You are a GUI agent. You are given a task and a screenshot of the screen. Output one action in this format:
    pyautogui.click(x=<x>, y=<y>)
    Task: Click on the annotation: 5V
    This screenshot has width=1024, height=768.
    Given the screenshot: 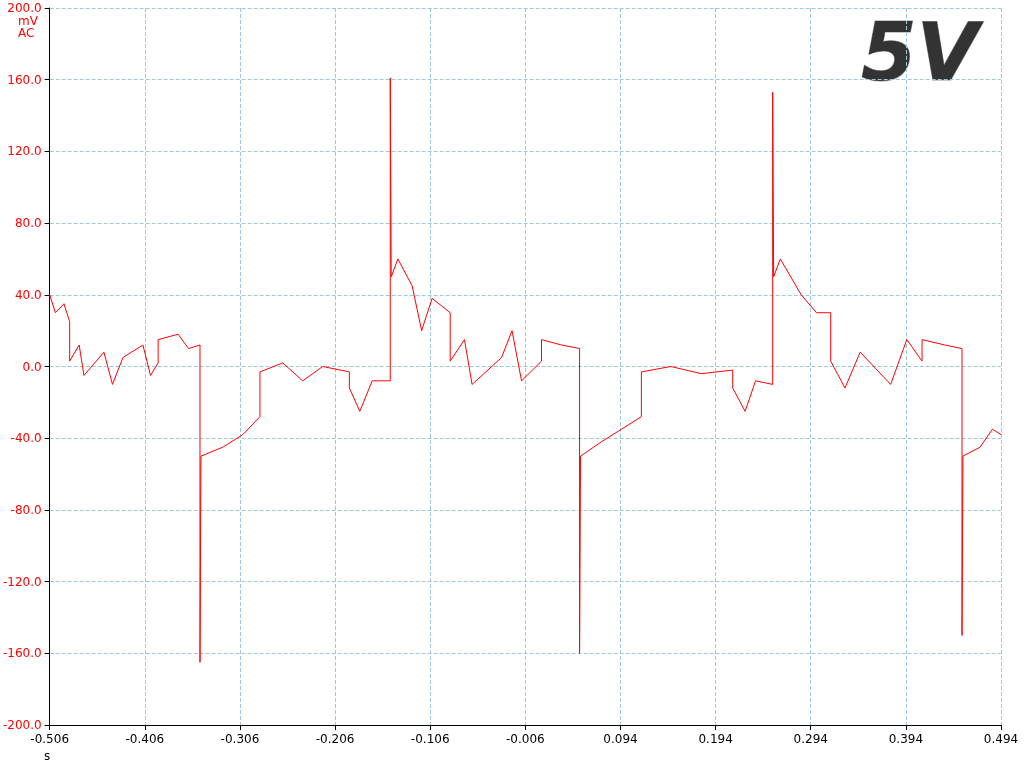 What is the action you would take?
    pyautogui.click(x=922, y=52)
    